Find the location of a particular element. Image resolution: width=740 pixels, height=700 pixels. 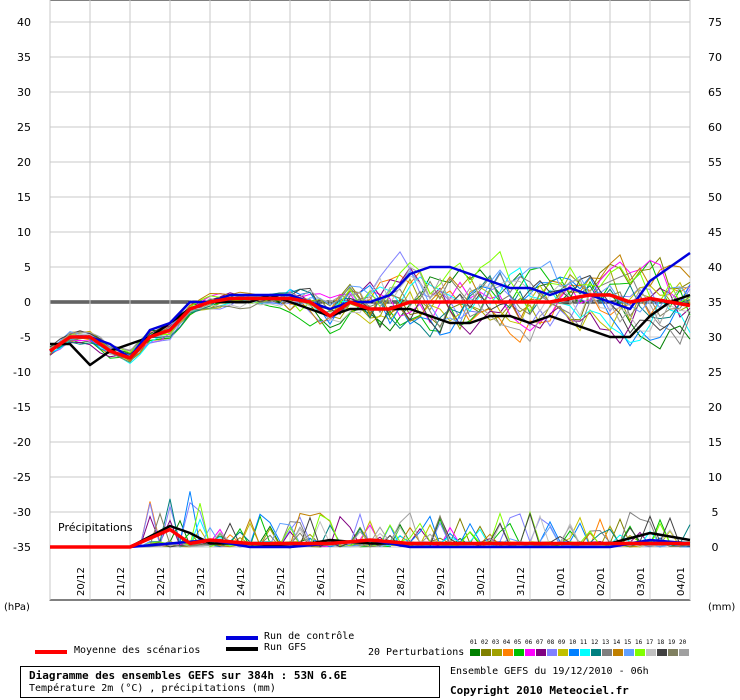

perturbation-number: 03 is located at coordinates (496, 642).